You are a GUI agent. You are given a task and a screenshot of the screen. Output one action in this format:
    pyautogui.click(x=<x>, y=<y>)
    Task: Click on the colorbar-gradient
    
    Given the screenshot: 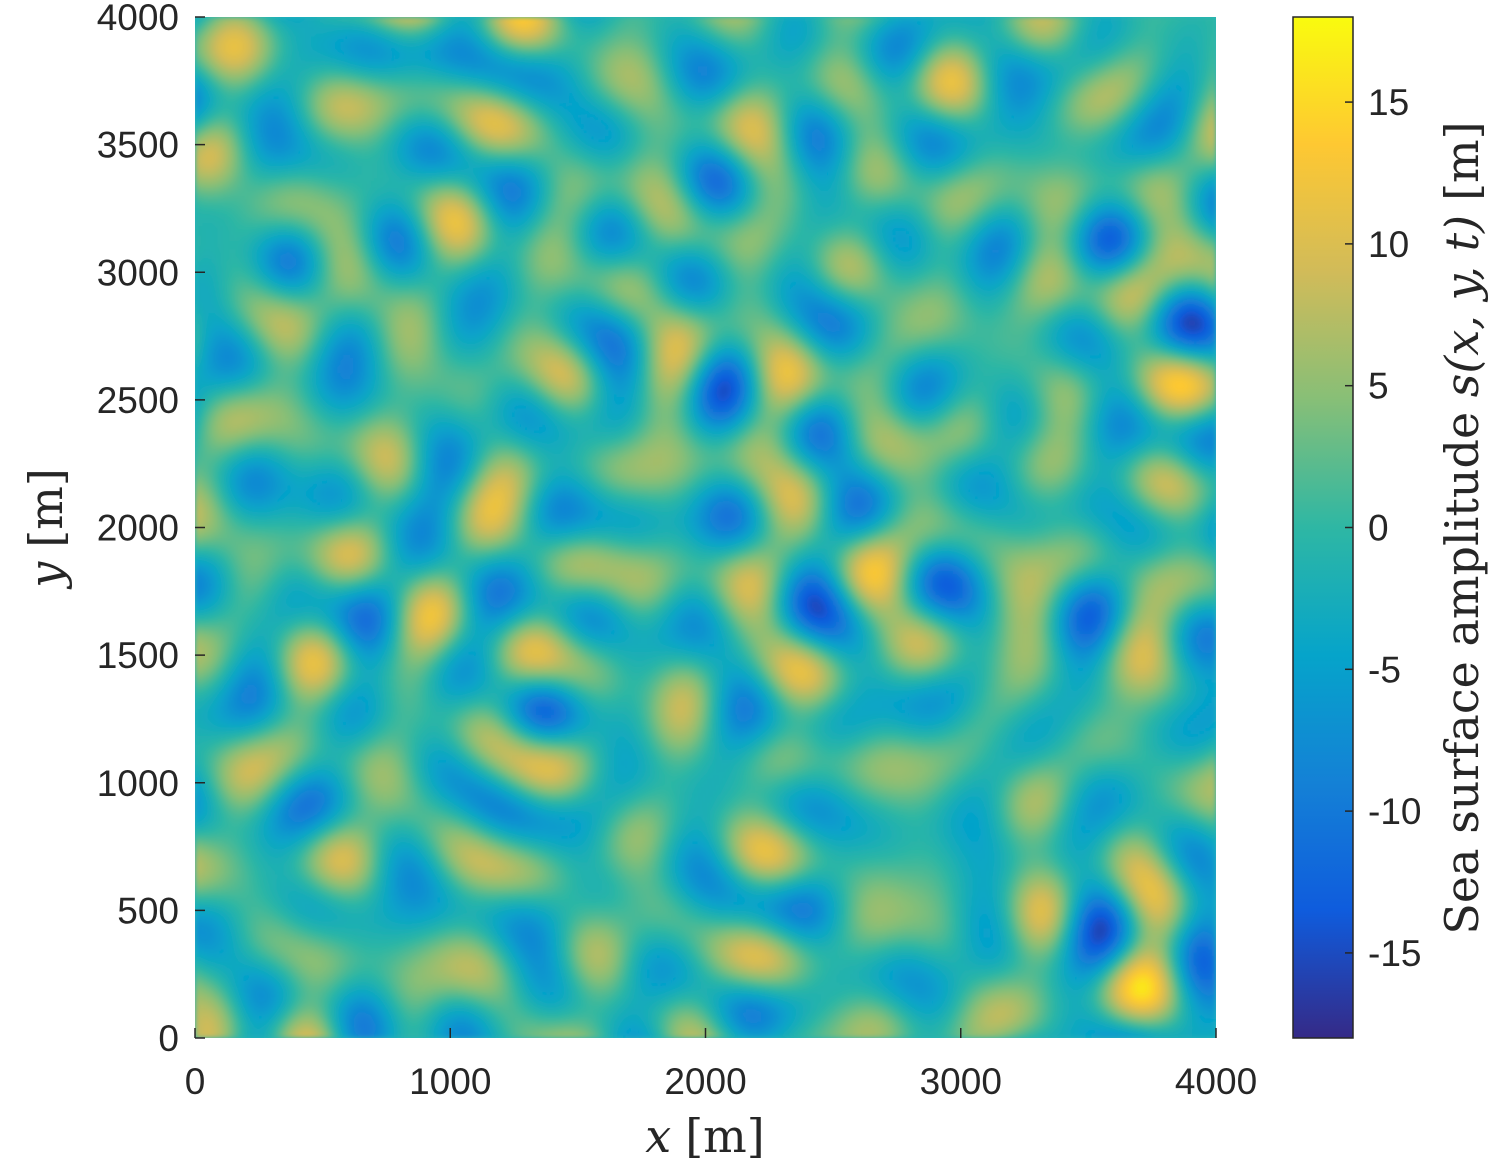 What is the action you would take?
    pyautogui.click(x=1323, y=527)
    